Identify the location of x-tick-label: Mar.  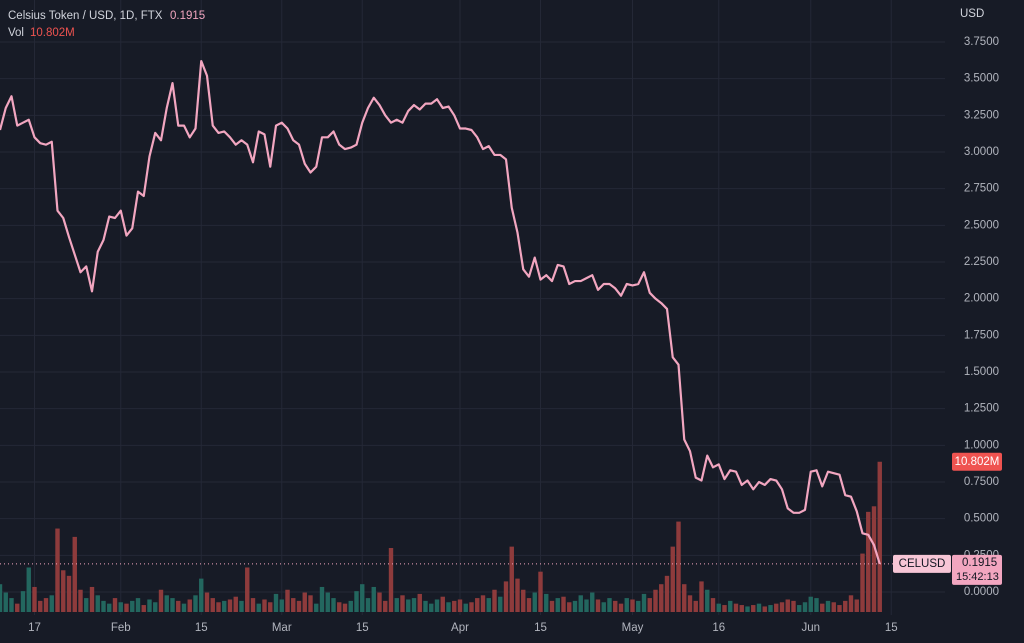
(282, 628).